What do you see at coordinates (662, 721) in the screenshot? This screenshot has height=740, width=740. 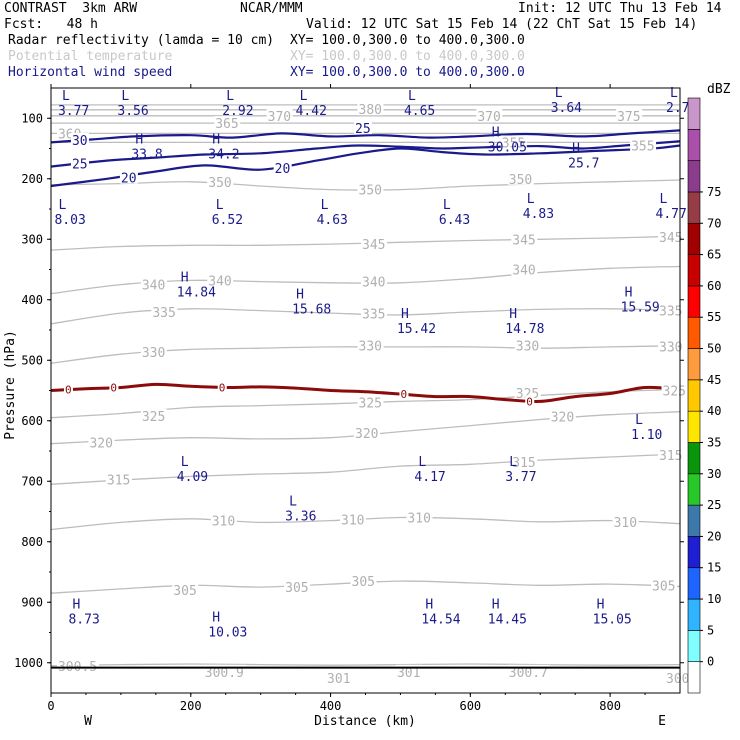 I see `east-label: E` at bounding box center [662, 721].